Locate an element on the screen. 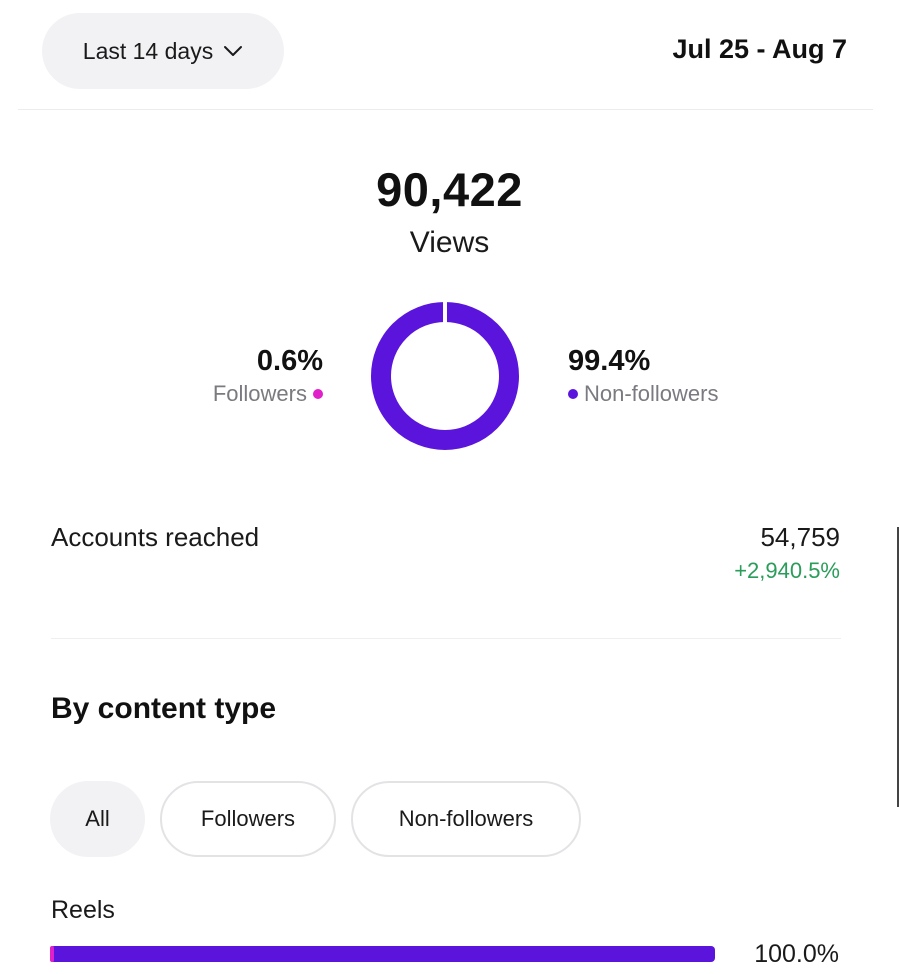  section-title: By content type is located at coordinates (164, 708).